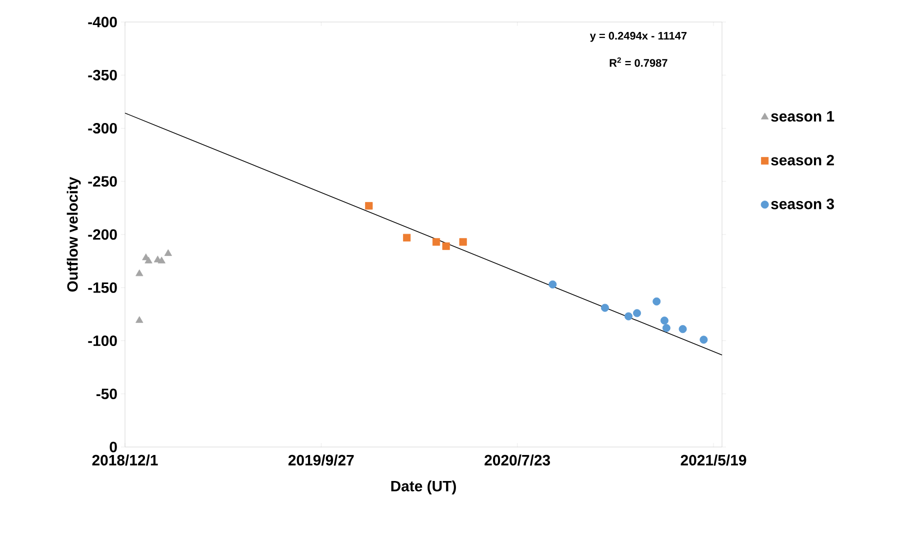 This screenshot has width=897, height=542. Describe the element at coordinates (102, 128) in the screenshot. I see `y-tick-label: -300` at that location.